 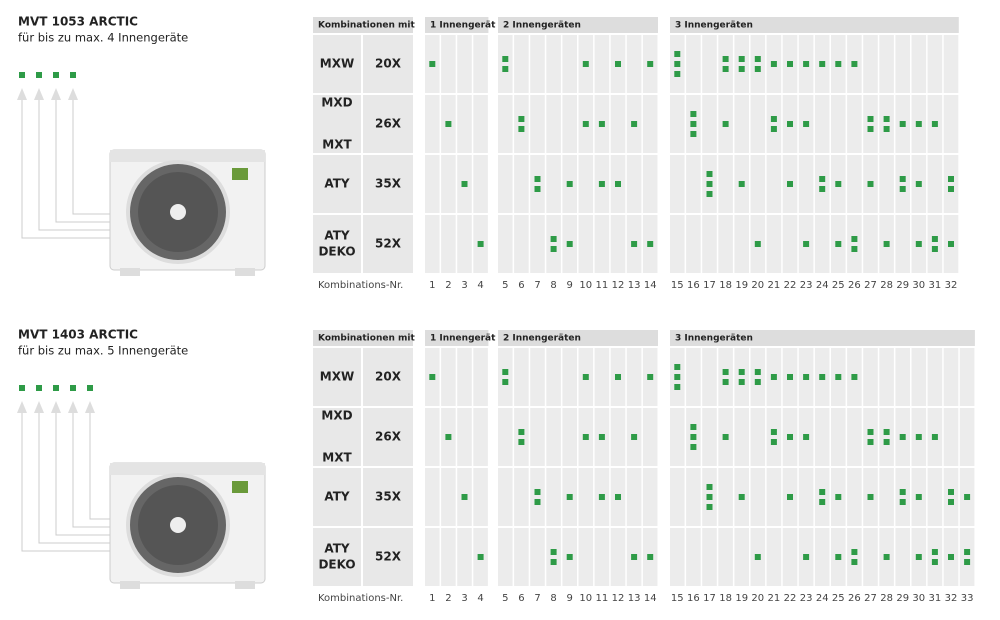 What do you see at coordinates (103, 38) in the screenshot?
I see `section-subtitle: für bis zu max. 4 Innengeräte` at bounding box center [103, 38].